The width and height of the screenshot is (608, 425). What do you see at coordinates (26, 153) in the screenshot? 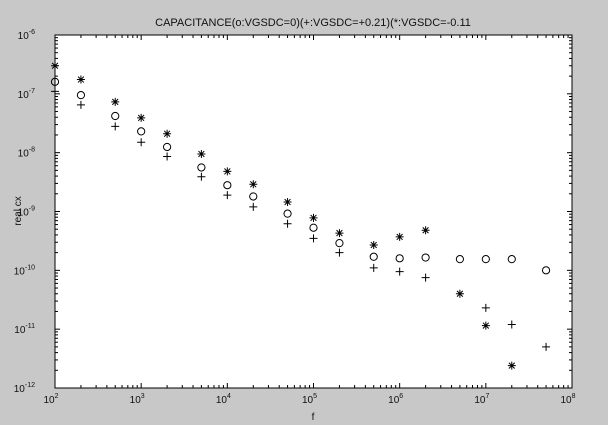
I see `y-tick-label: 10⁻⁸` at bounding box center [26, 153].